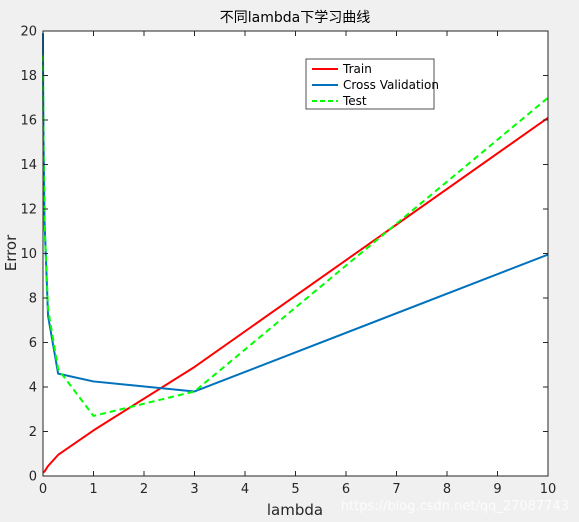  Describe the element at coordinates (144, 489) in the screenshot. I see `x-tick-label: 2` at that location.